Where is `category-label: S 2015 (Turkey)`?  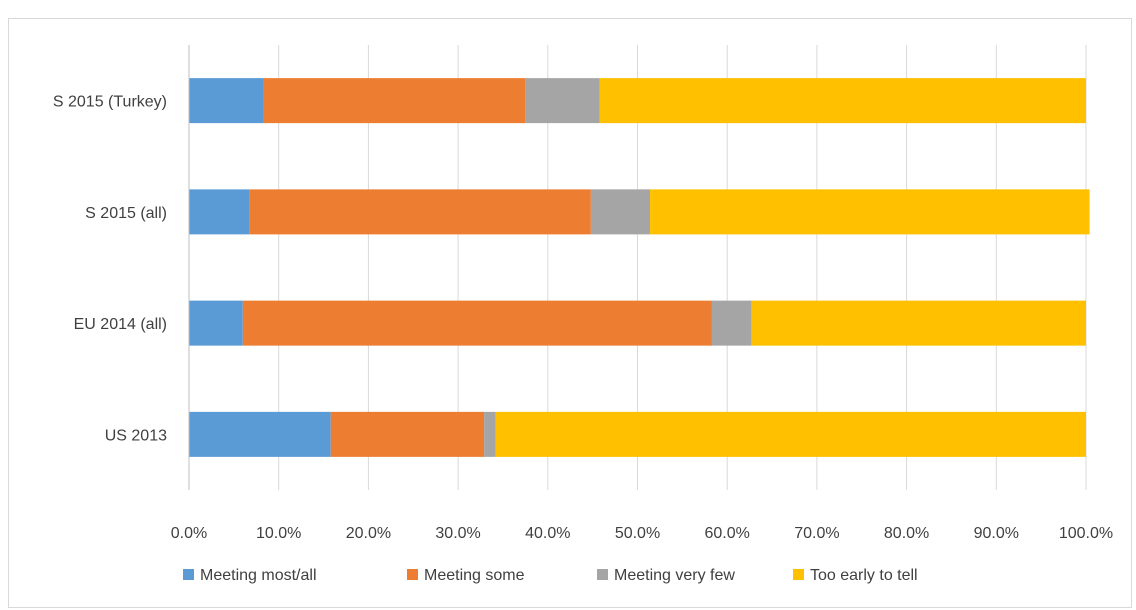
category-label: S 2015 (Turkey) is located at coordinates (110, 102).